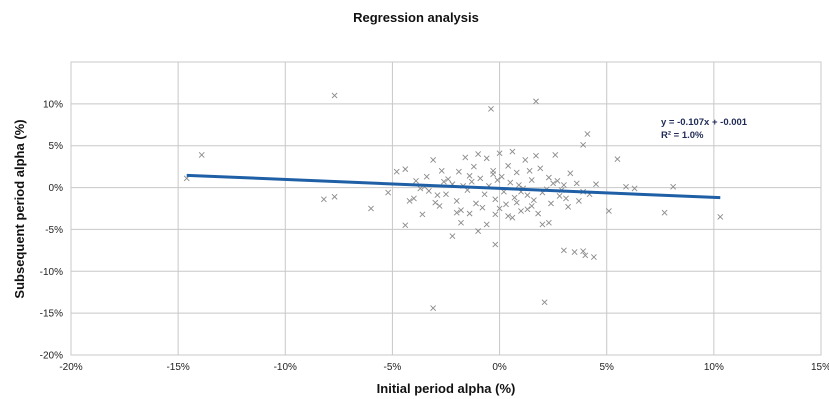 The height and width of the screenshot is (399, 829). Describe the element at coordinates (56, 146) in the screenshot. I see `y-tick-label: 5%` at that location.